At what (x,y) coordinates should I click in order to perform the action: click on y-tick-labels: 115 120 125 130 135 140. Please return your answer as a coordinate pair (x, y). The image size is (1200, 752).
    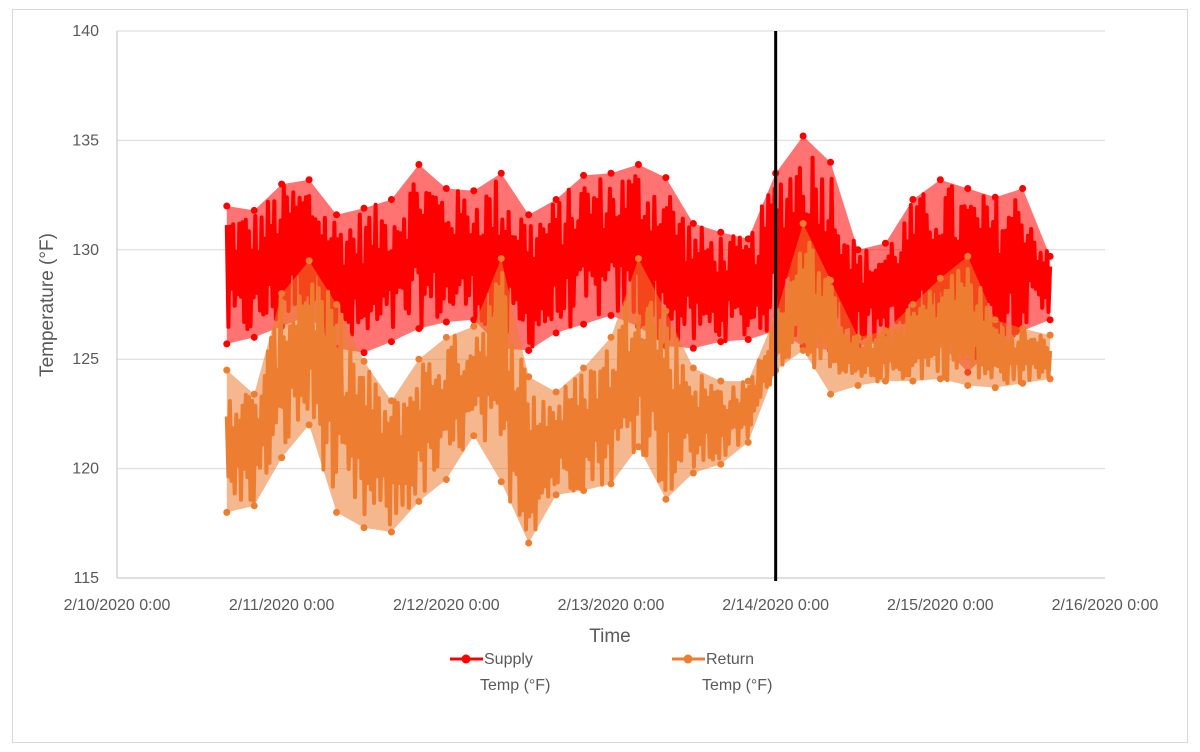
    Looking at the image, I should click on (85, 305).